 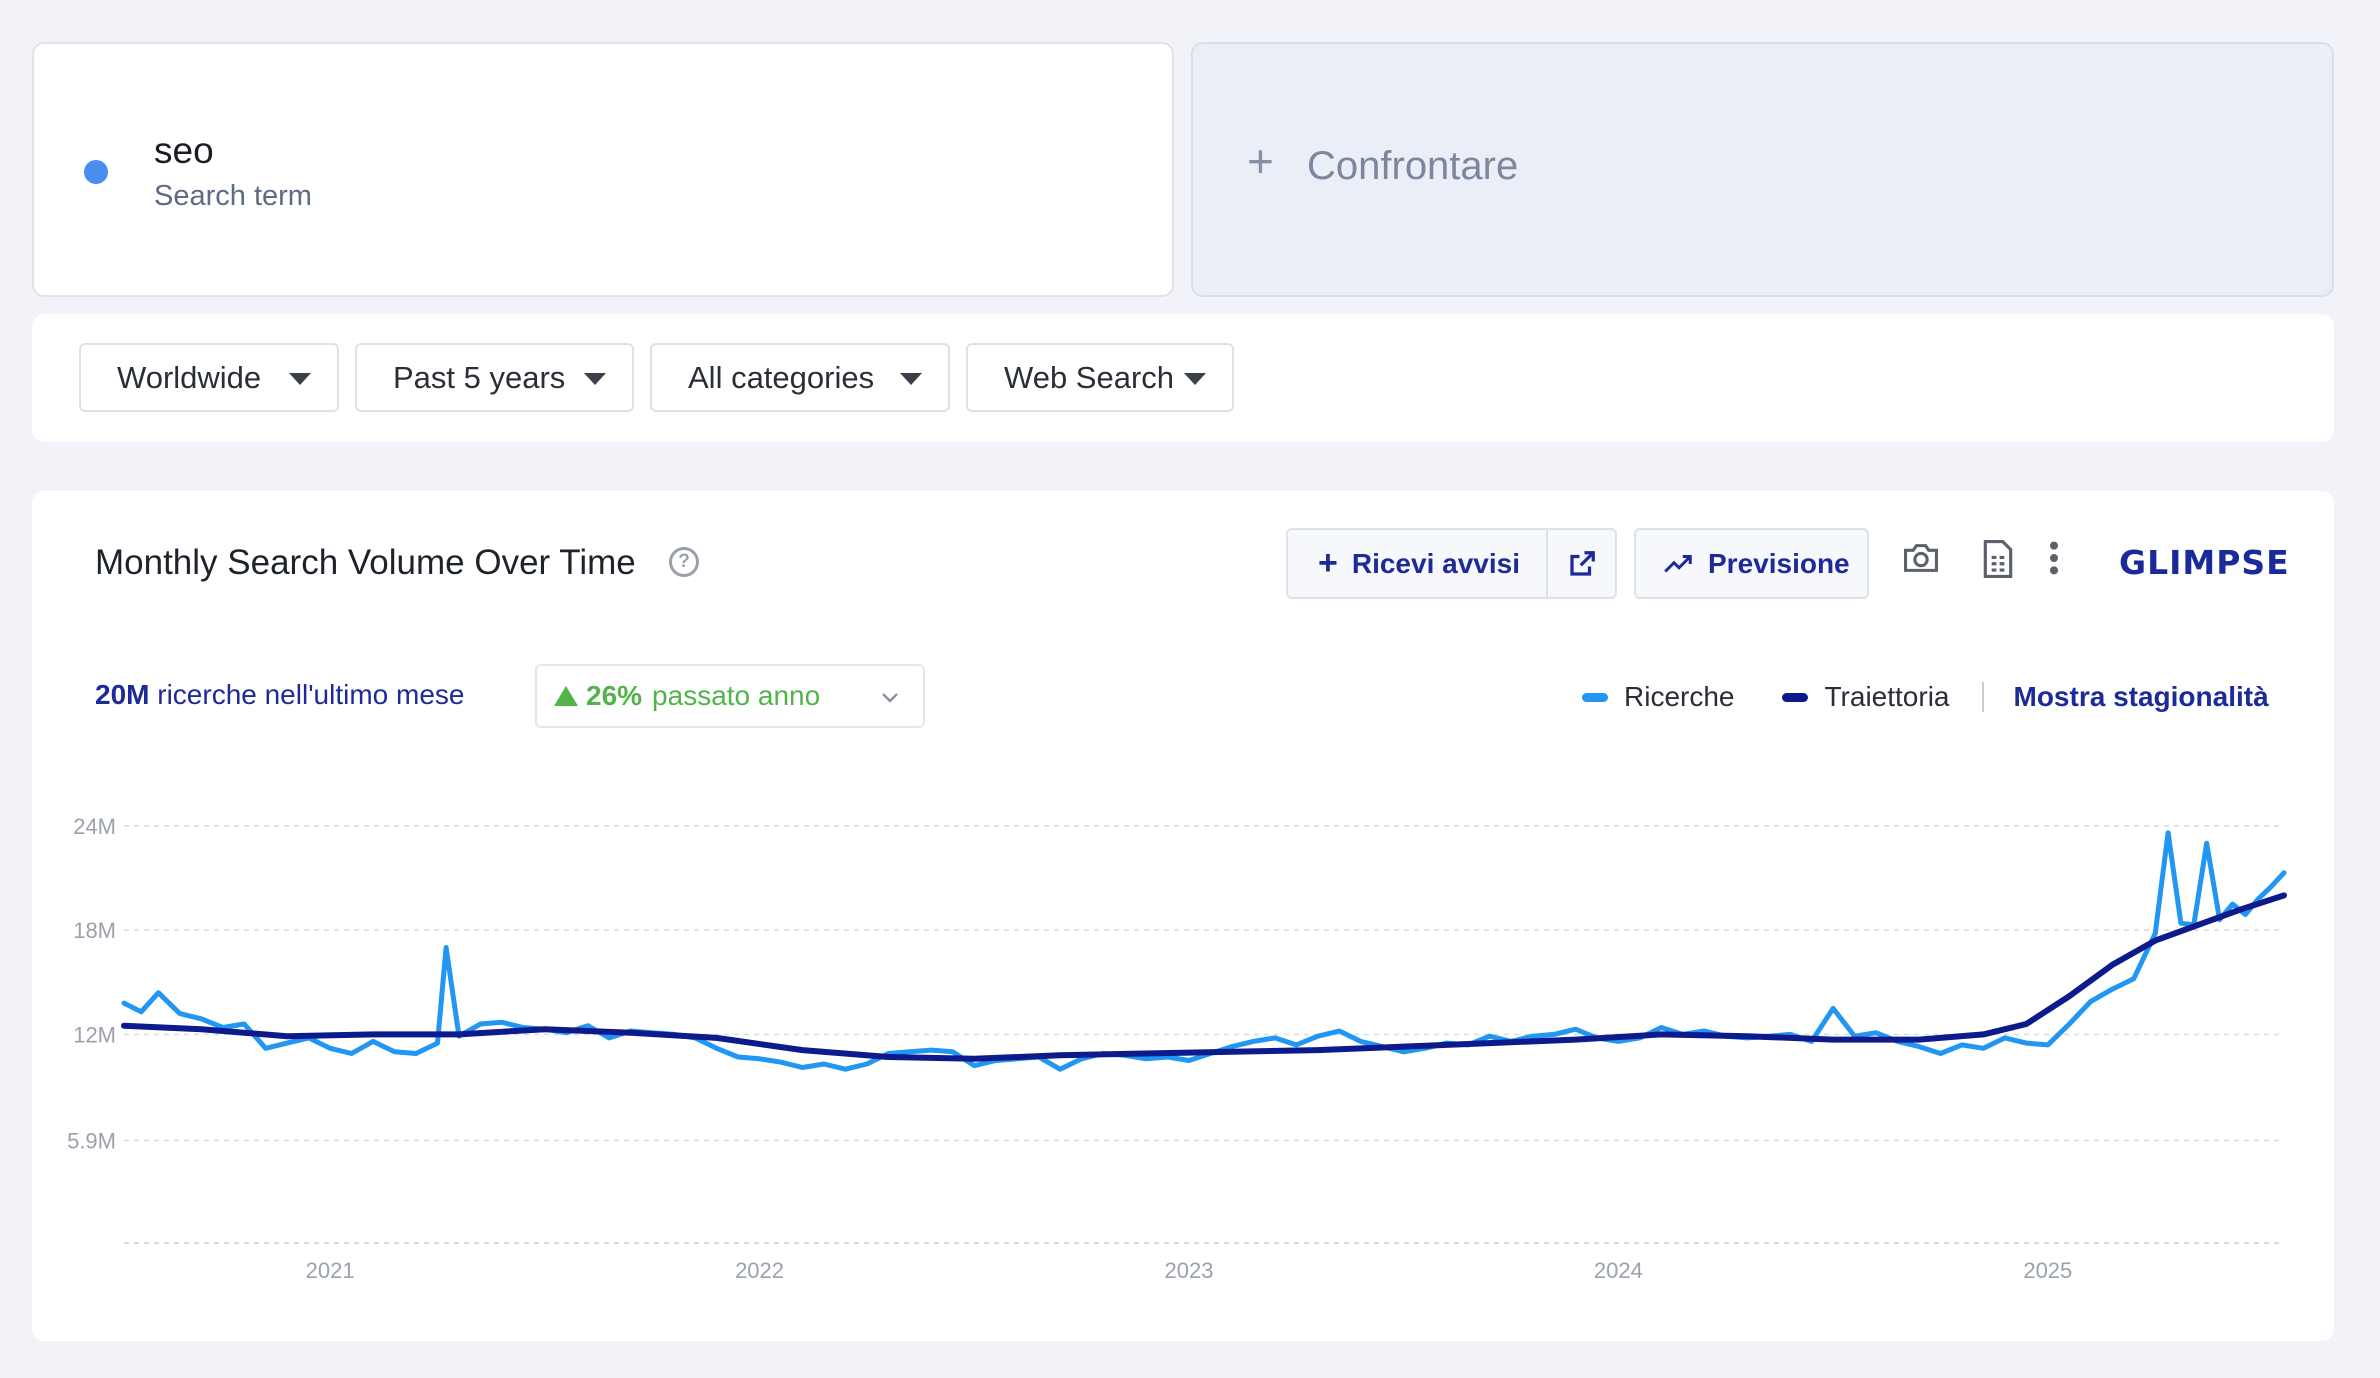 I want to click on document-icon, so click(x=1998, y=561).